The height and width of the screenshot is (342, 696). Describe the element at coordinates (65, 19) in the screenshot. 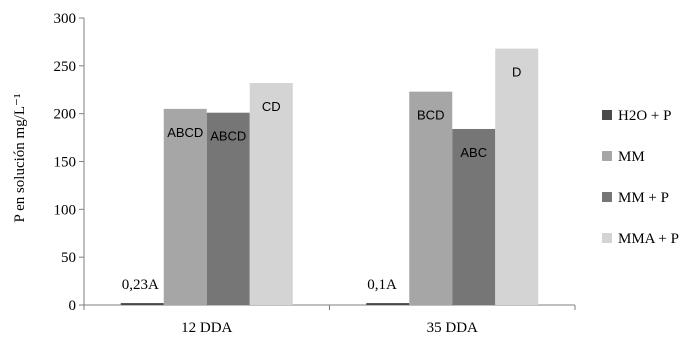

I see `y-tick-label: 300` at that location.